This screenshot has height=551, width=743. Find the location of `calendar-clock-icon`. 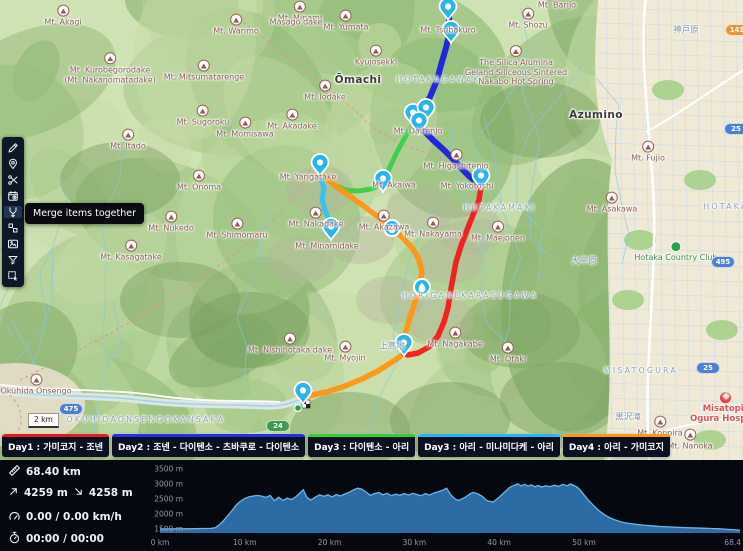

calendar-clock-icon is located at coordinates (13, 196).